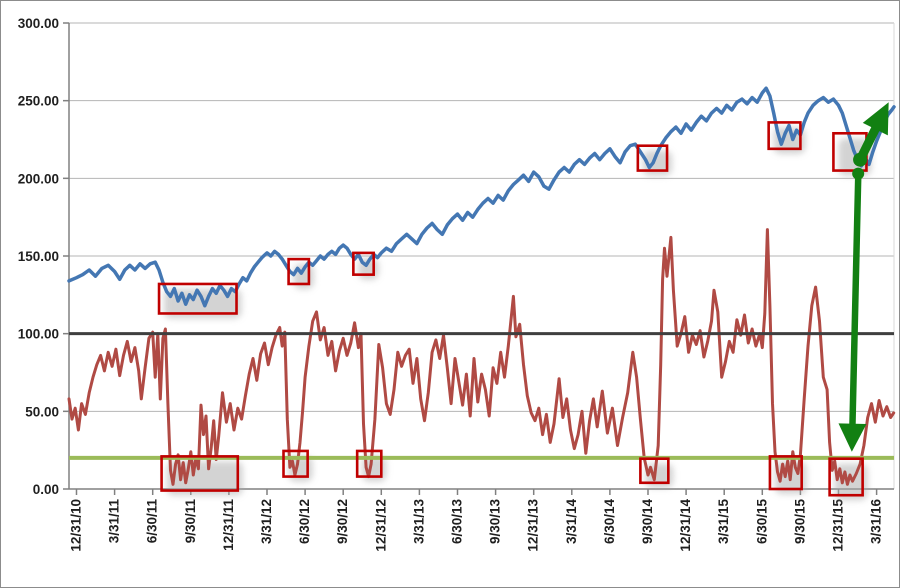 Image resolution: width=900 pixels, height=588 pixels. What do you see at coordinates (799, 522) in the screenshot?
I see `x-tick-label: 9/30/15` at bounding box center [799, 522].